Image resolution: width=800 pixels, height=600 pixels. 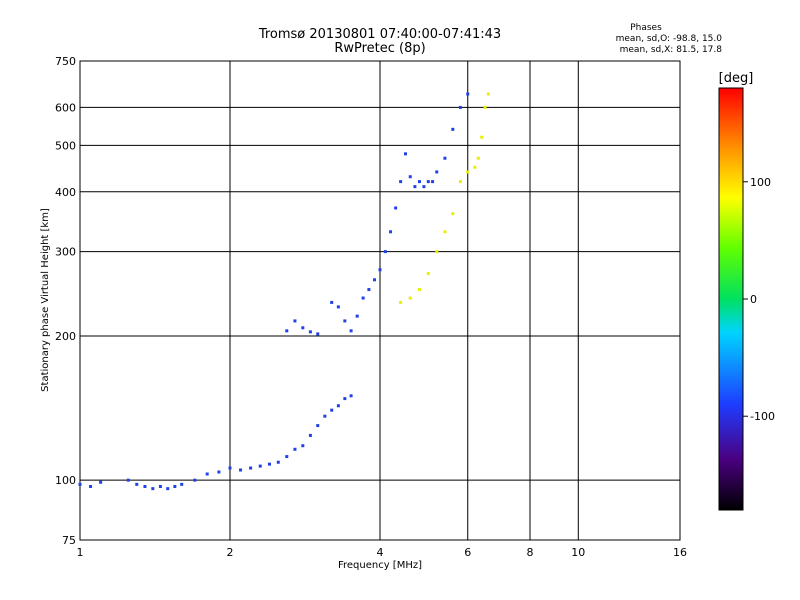 I want to click on y-tick-label: 75, so click(x=69, y=540).